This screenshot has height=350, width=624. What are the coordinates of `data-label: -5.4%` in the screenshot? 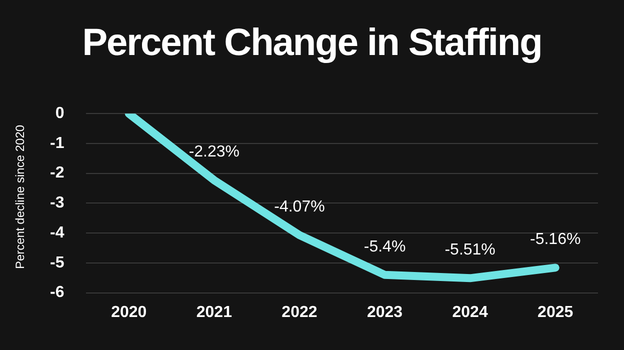 It's located at (385, 247).